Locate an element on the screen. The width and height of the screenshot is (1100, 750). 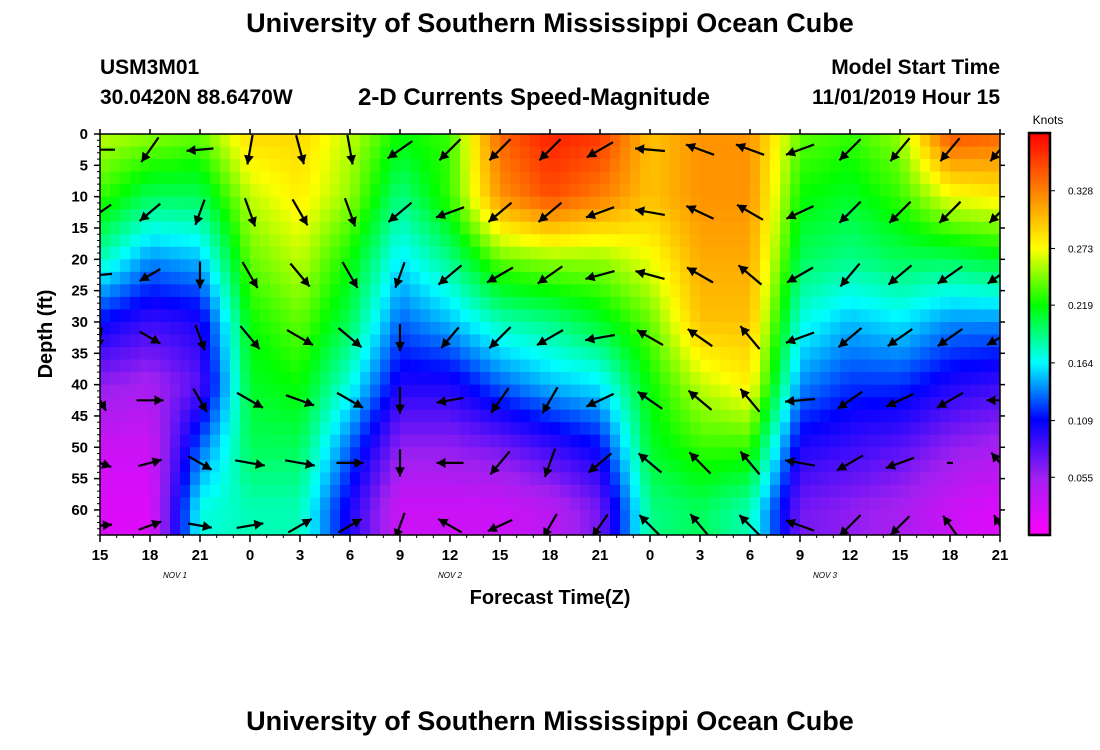
x-axis-label: Forecast Time(Z) is located at coordinates (550, 598).